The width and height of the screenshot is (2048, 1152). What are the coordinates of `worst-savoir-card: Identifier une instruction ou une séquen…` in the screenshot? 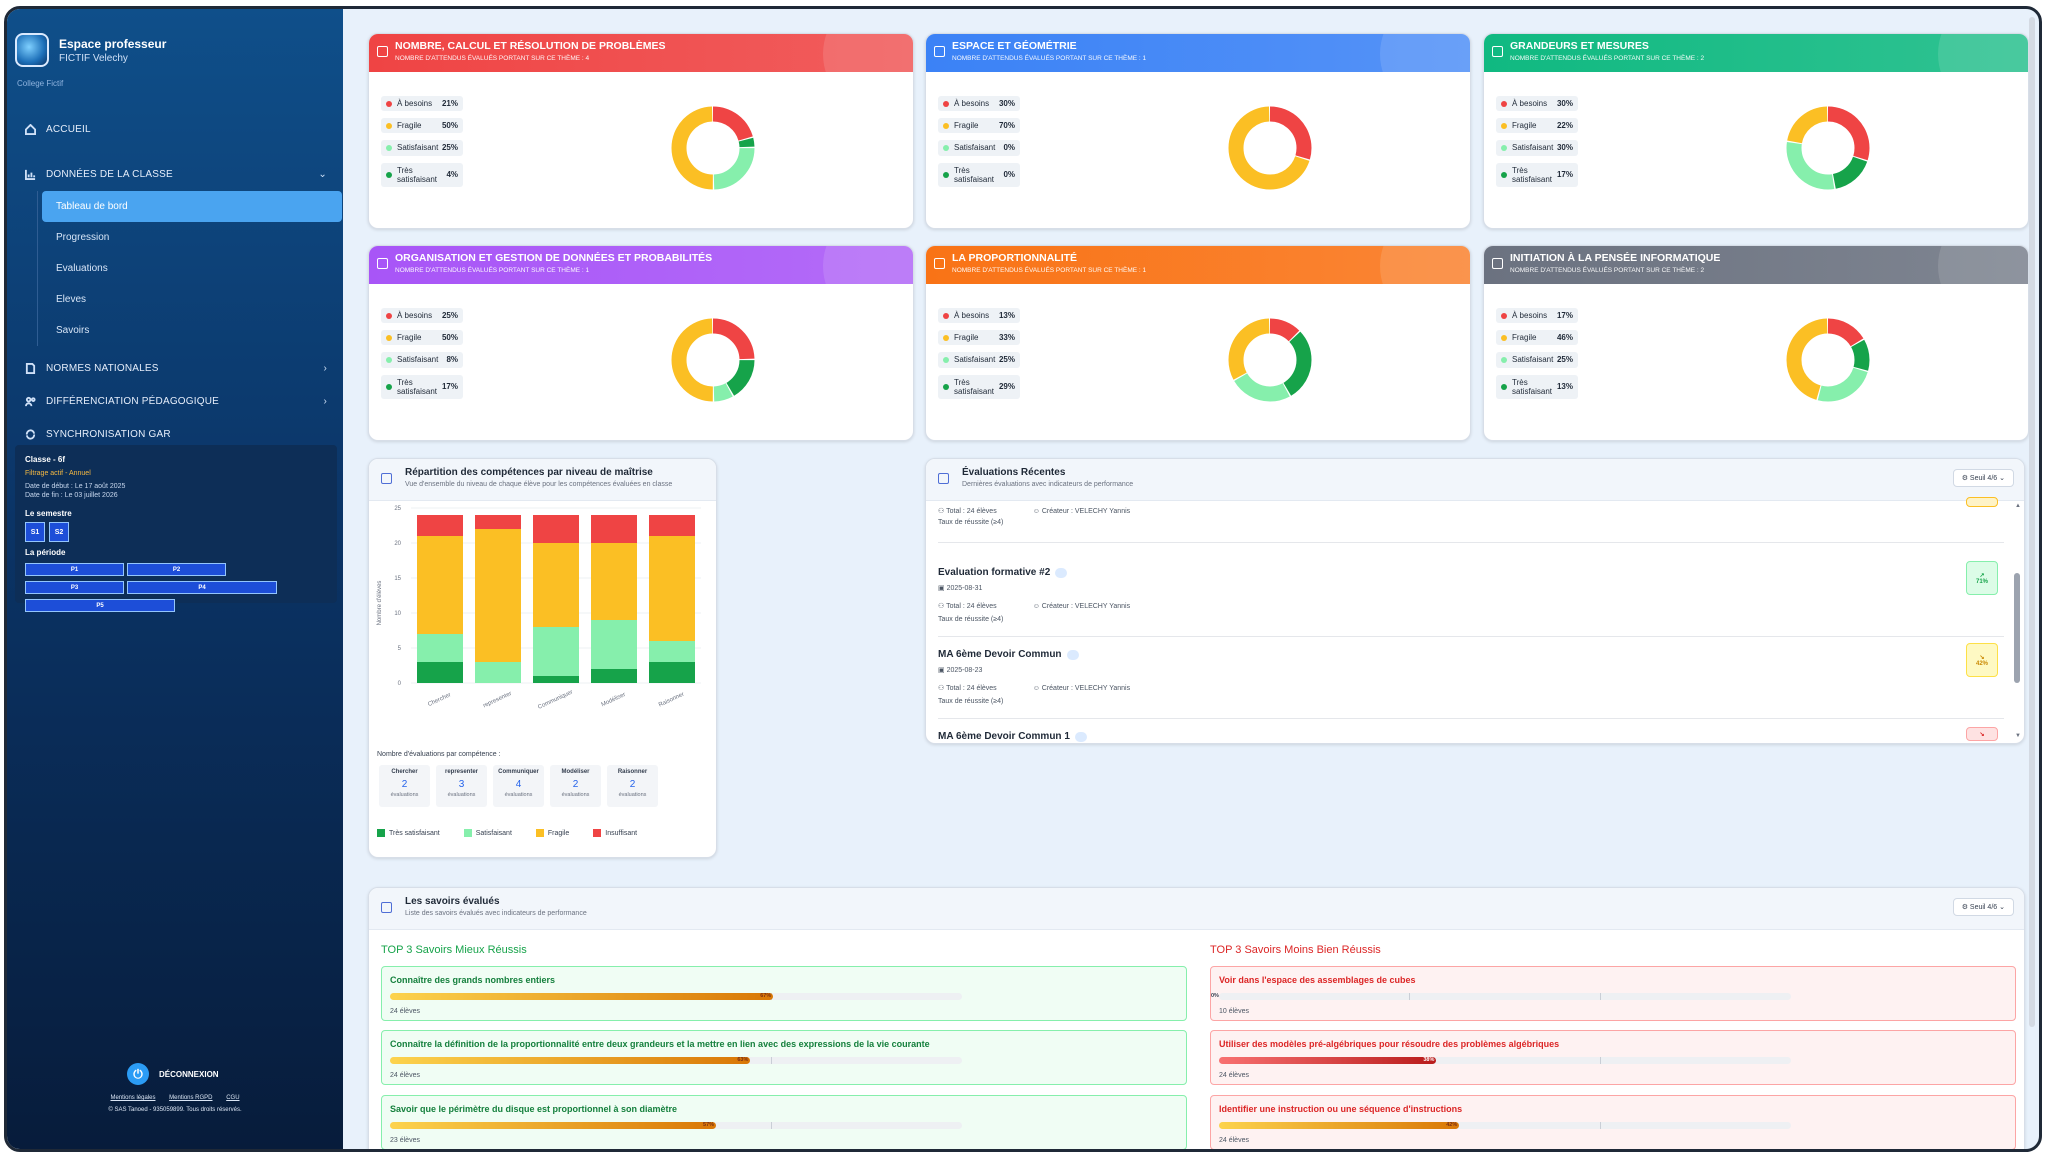 It's located at (1613, 1122).